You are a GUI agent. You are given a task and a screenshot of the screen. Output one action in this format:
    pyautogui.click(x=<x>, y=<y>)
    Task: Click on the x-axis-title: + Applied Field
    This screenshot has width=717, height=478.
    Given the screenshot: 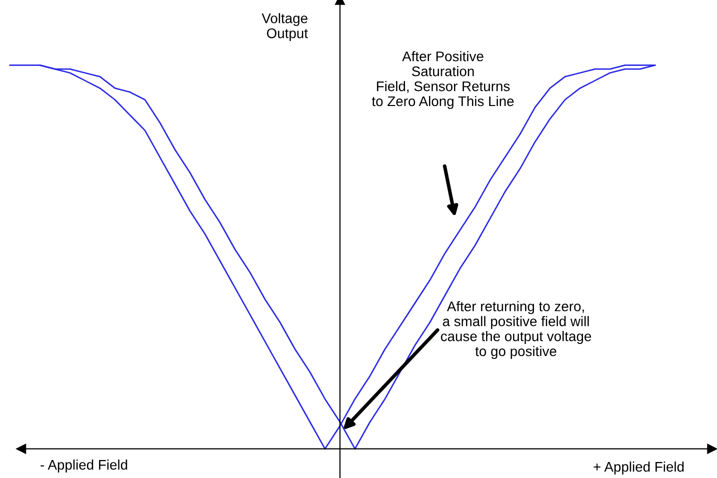 What is the action you would take?
    pyautogui.click(x=639, y=468)
    